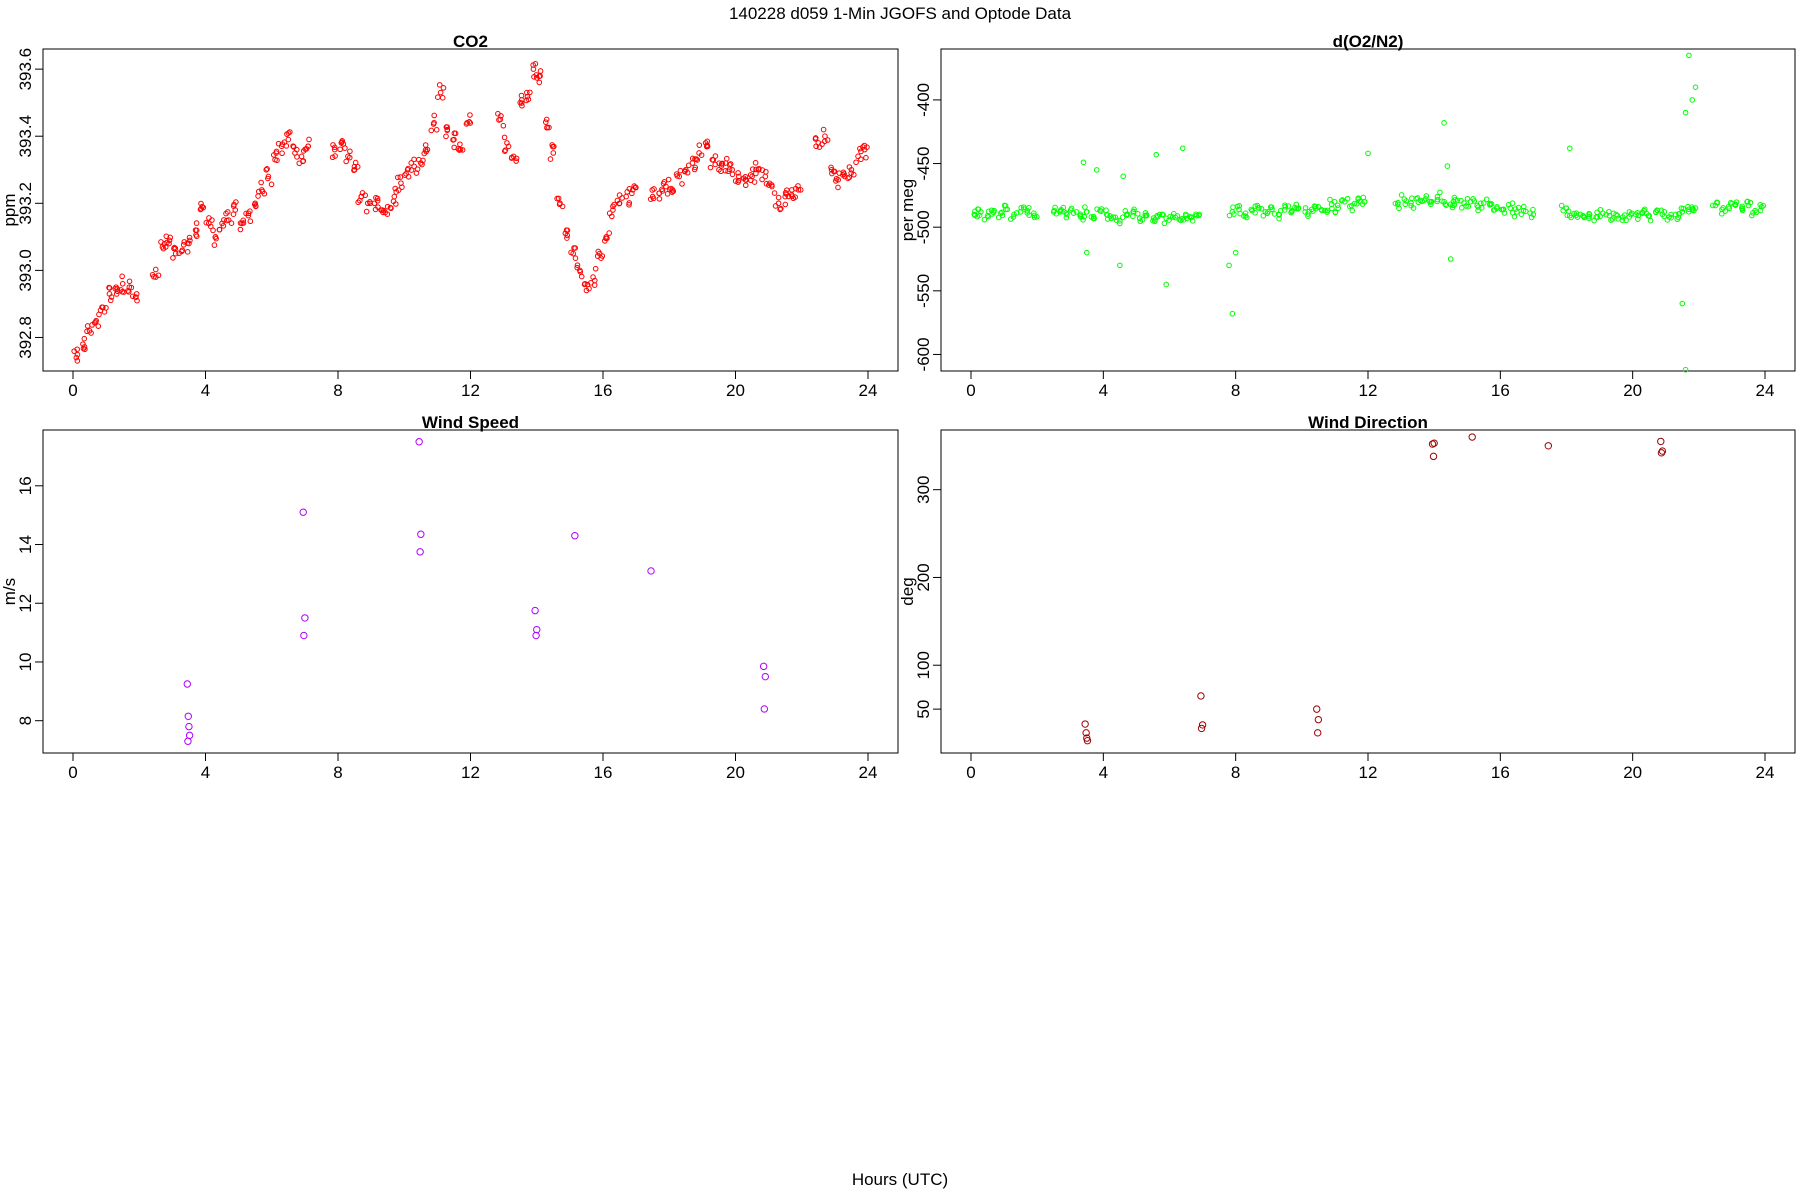 This screenshot has width=1800, height=1200. Describe the element at coordinates (603, 772) in the screenshot. I see `x-tick-label: 16` at that location.